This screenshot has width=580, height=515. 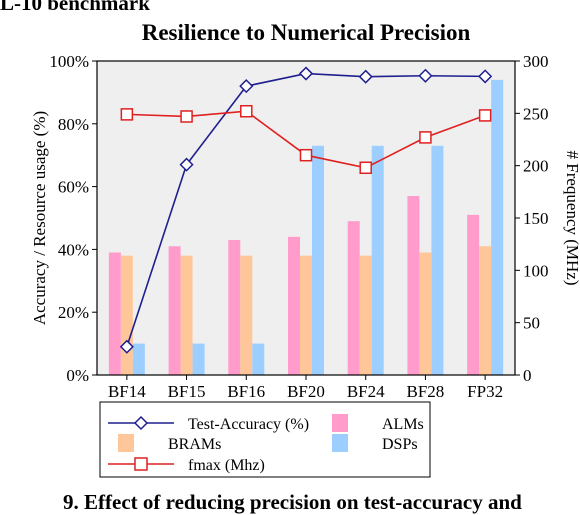 I want to click on x-tick-label: BF14, so click(x=127, y=391).